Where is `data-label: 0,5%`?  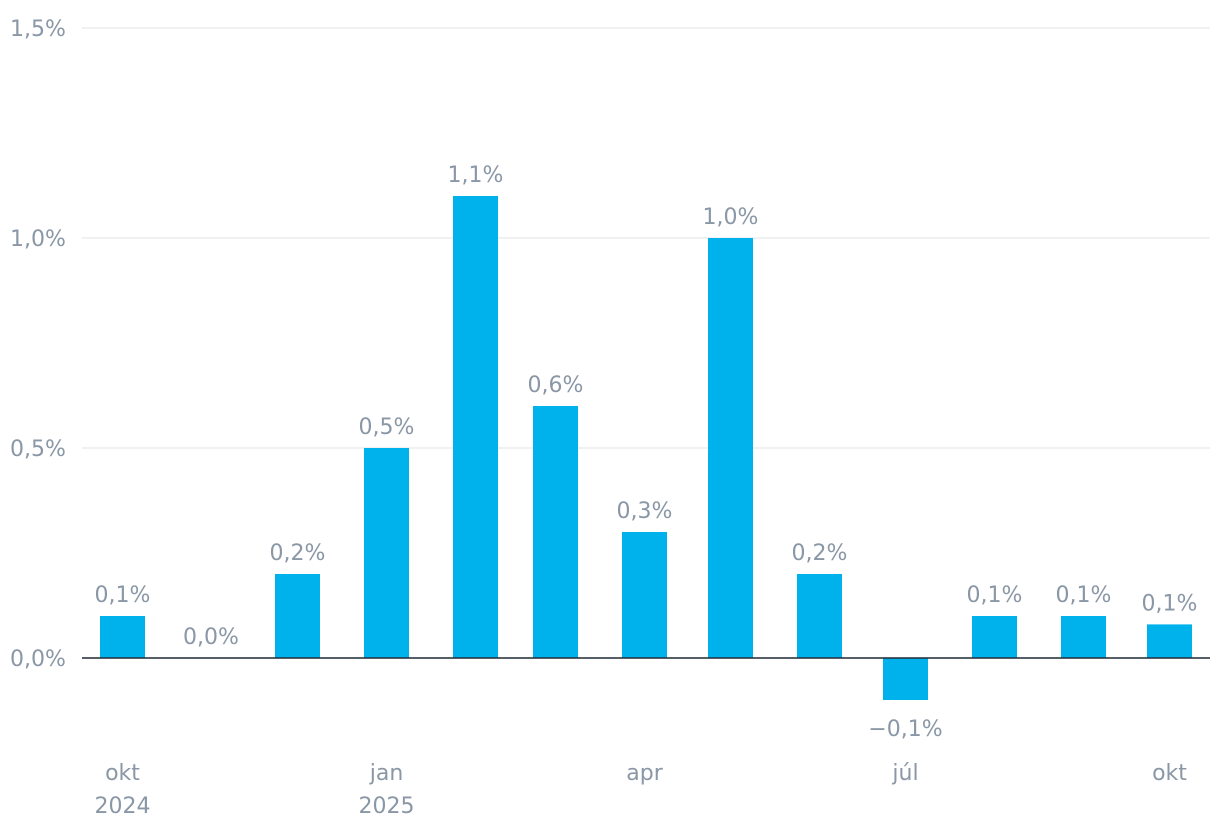
data-label: 0,5% is located at coordinates (387, 427).